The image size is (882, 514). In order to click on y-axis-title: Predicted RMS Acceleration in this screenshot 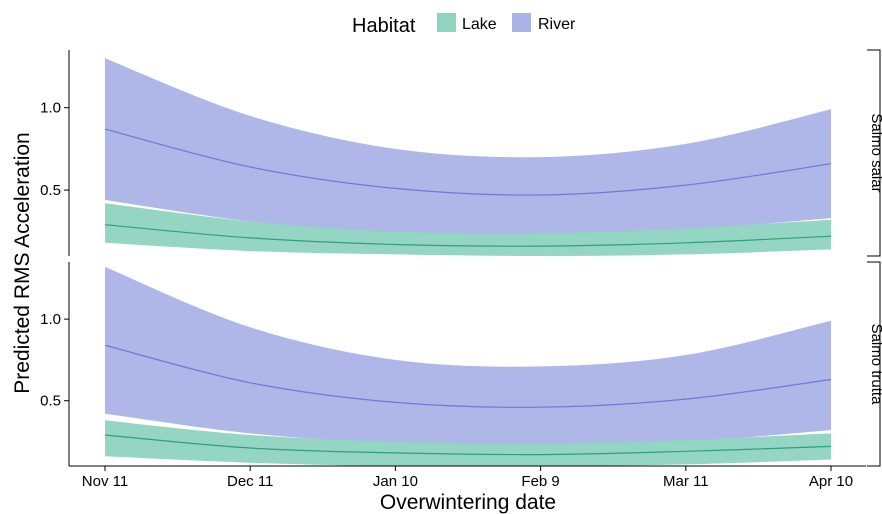, I will do `click(22, 262)`.